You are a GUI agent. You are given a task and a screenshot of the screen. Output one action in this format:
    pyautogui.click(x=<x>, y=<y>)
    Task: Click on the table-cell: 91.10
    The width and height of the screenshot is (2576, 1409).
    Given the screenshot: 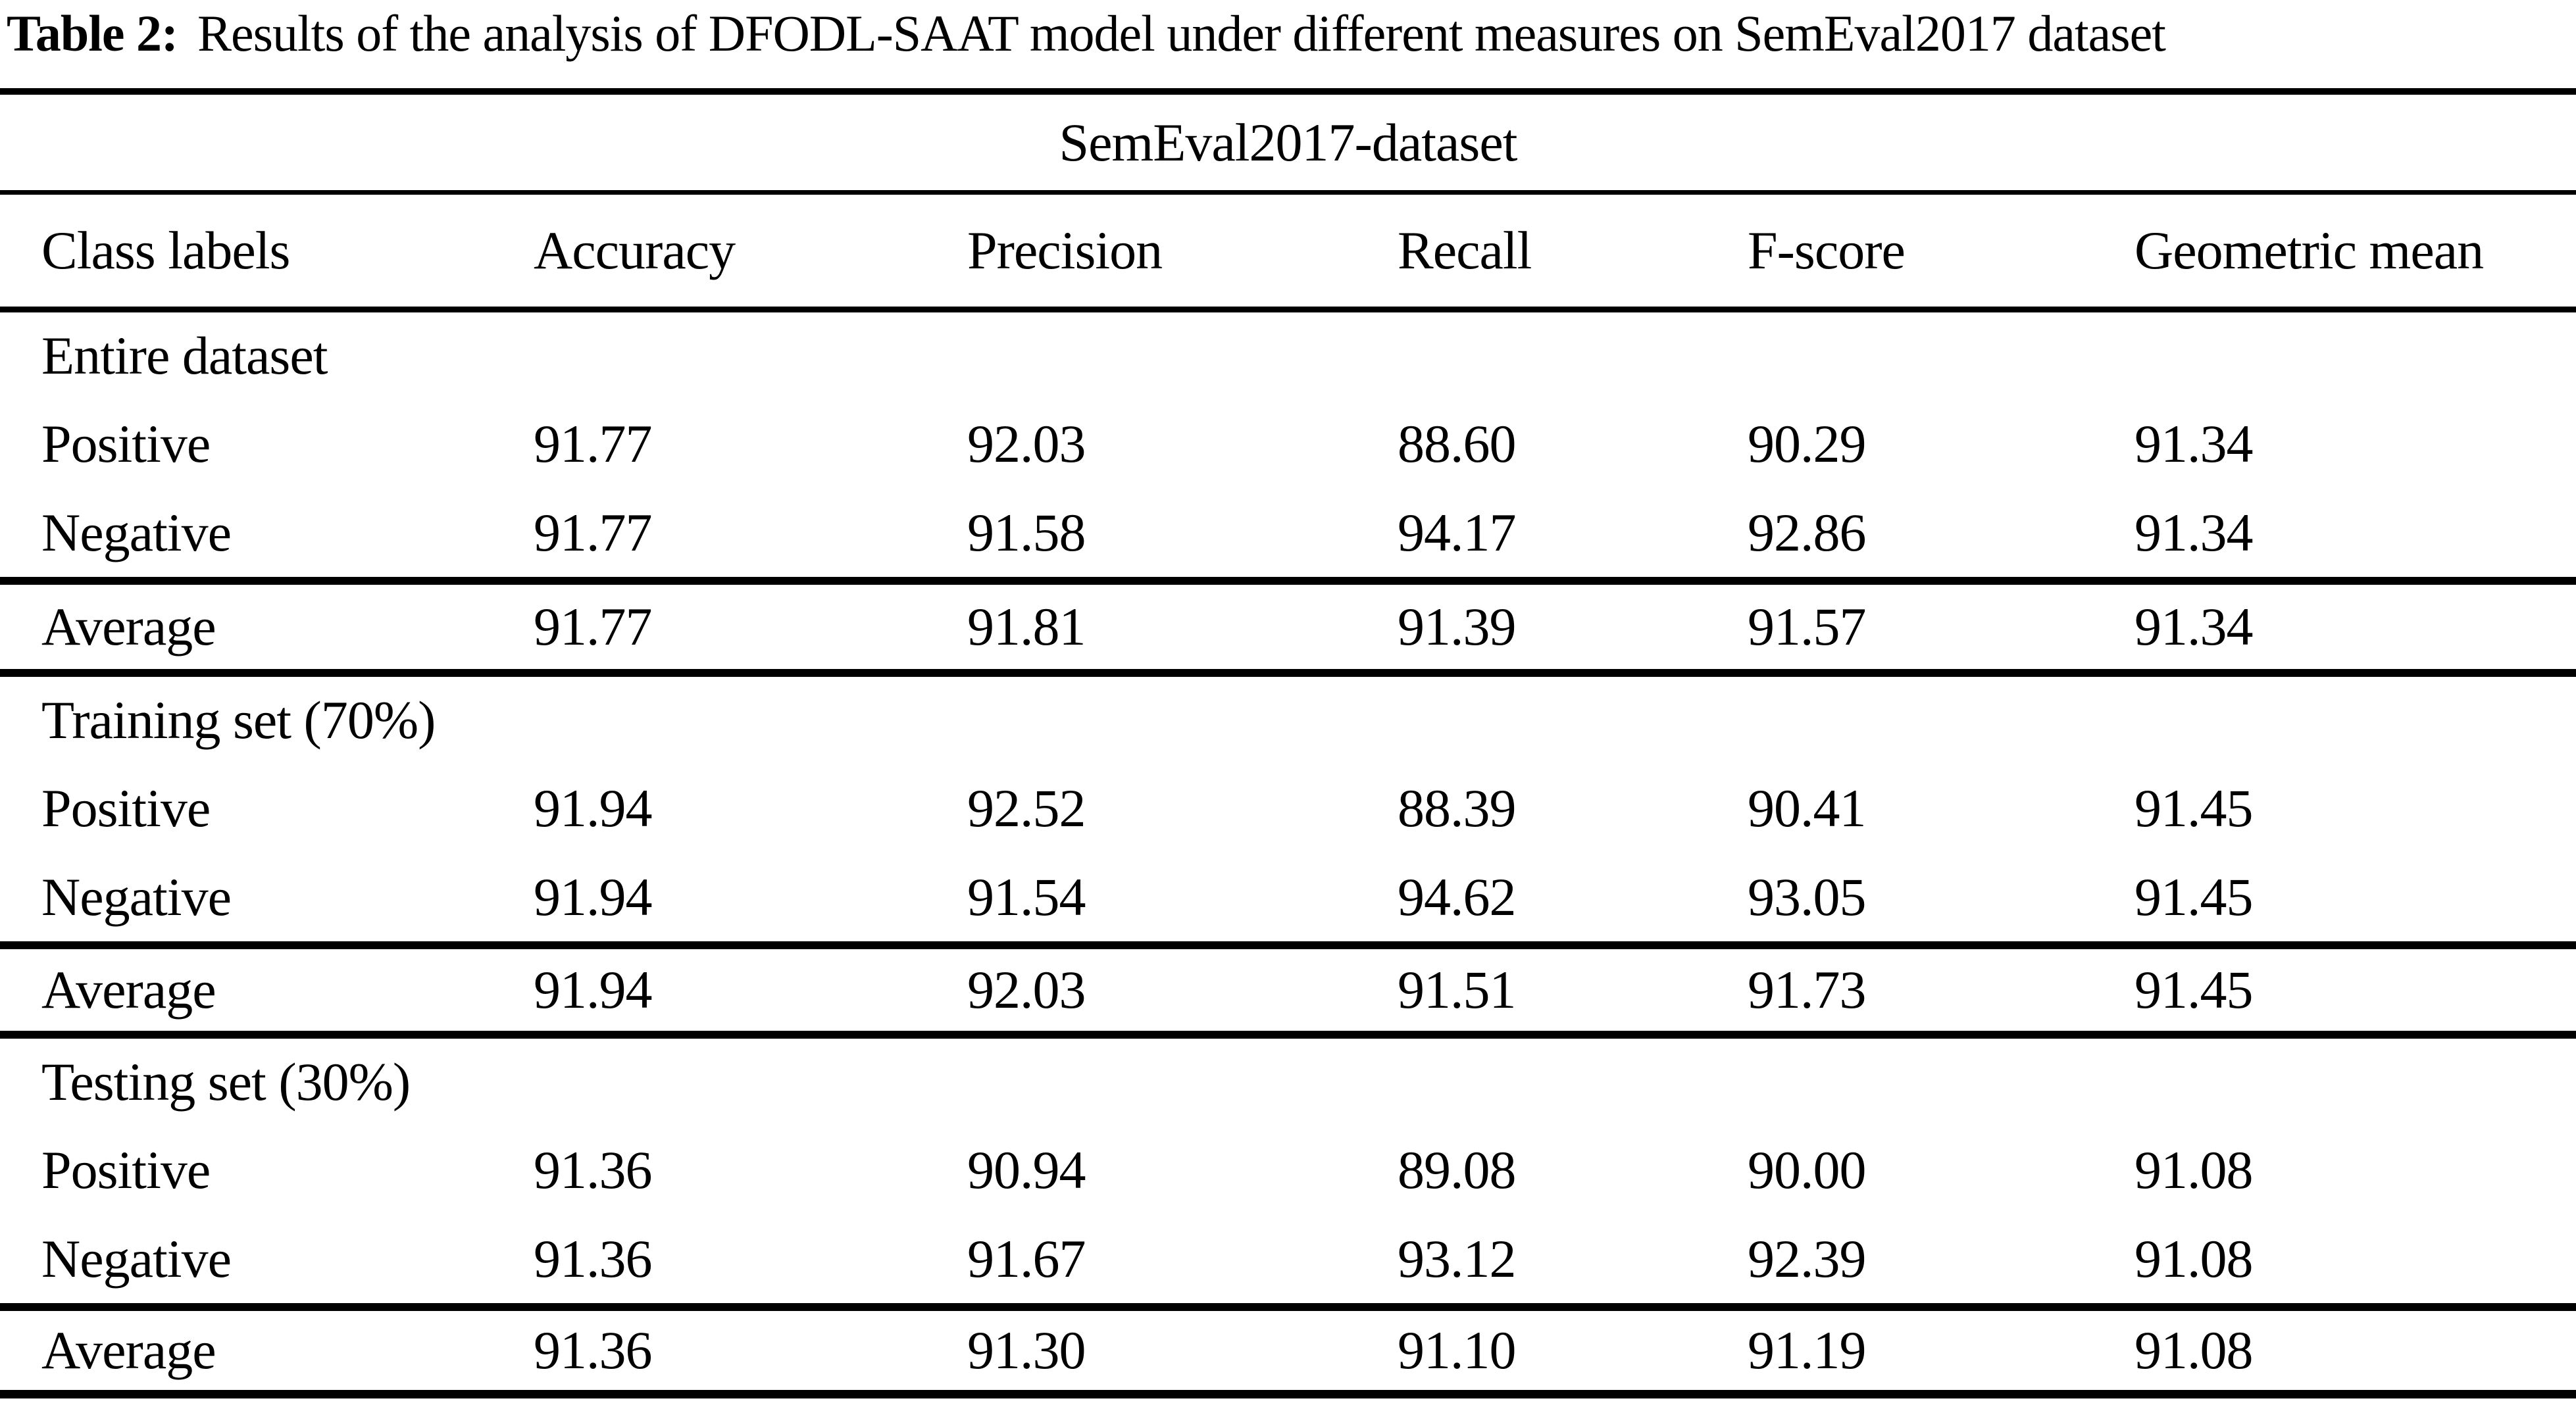 What is the action you would take?
    pyautogui.click(x=1457, y=1350)
    